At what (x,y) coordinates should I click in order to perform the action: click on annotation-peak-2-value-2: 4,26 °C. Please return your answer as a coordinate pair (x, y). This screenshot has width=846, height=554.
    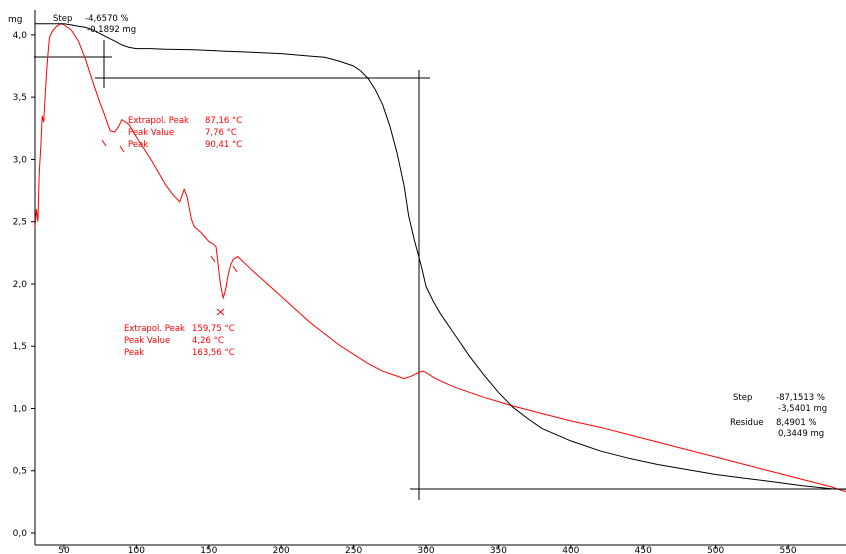
    Looking at the image, I should click on (208, 341).